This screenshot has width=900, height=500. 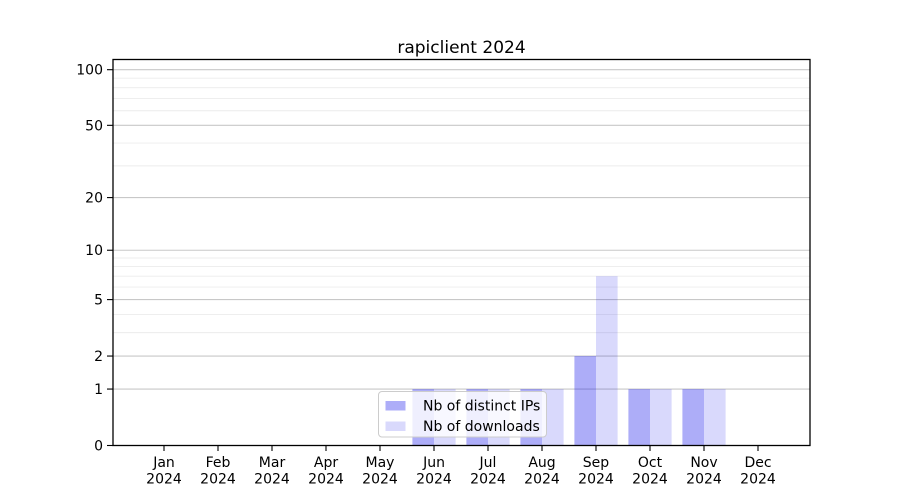 I want to click on x-tick-label-month: Mar, so click(x=272, y=463).